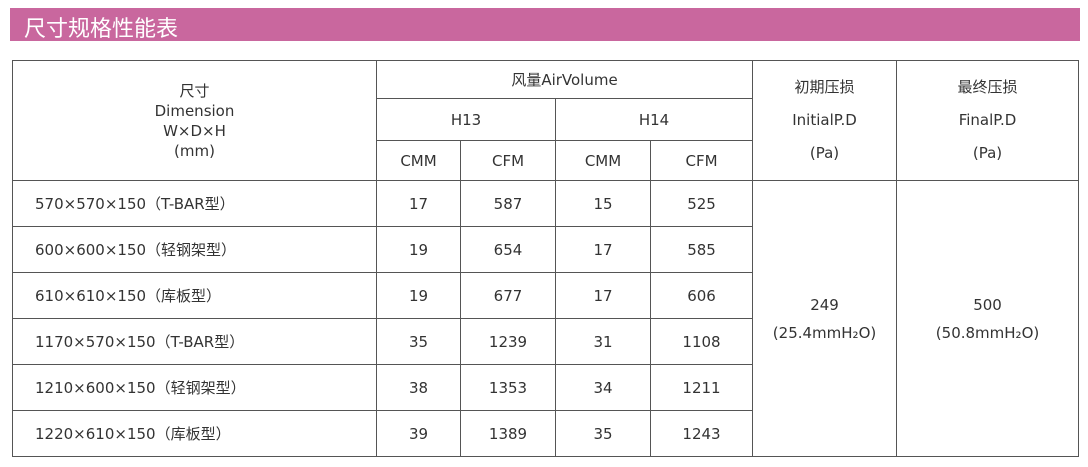 The image size is (1088, 467). Describe the element at coordinates (654, 119) in the screenshot. I see `grade-header: H14` at that location.